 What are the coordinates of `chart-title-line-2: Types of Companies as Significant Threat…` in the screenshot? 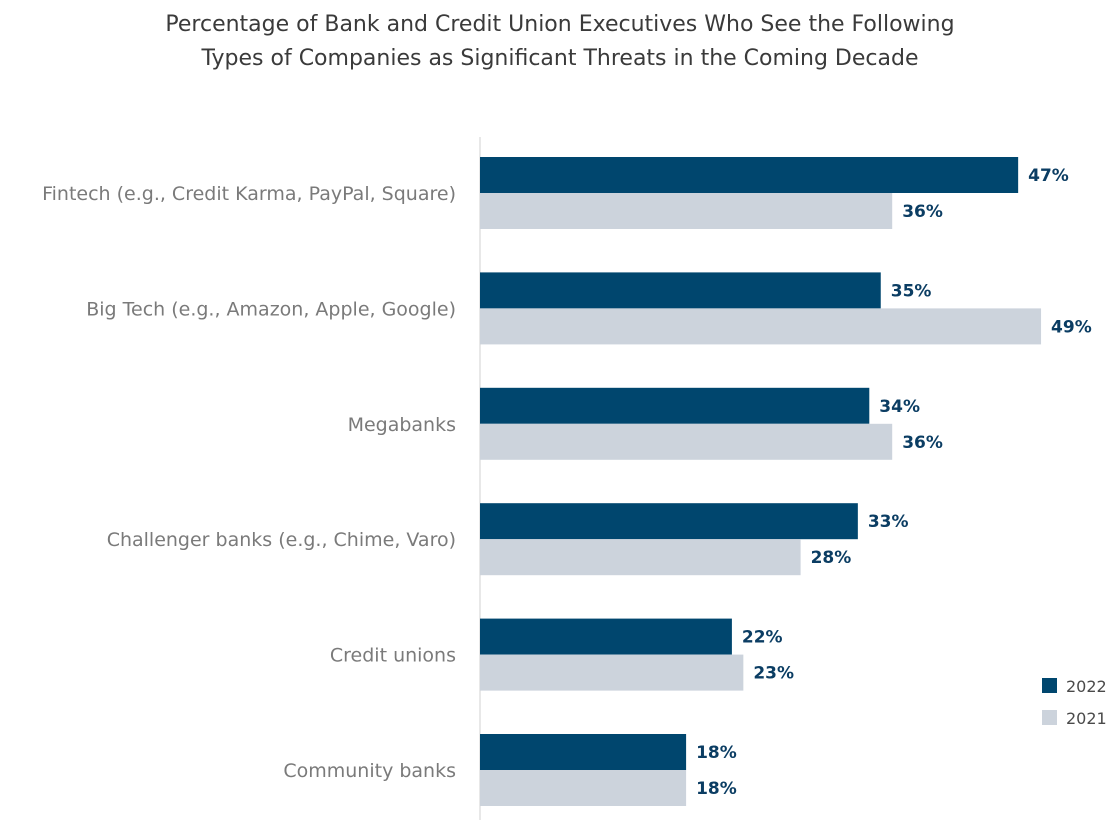 It's located at (560, 58).